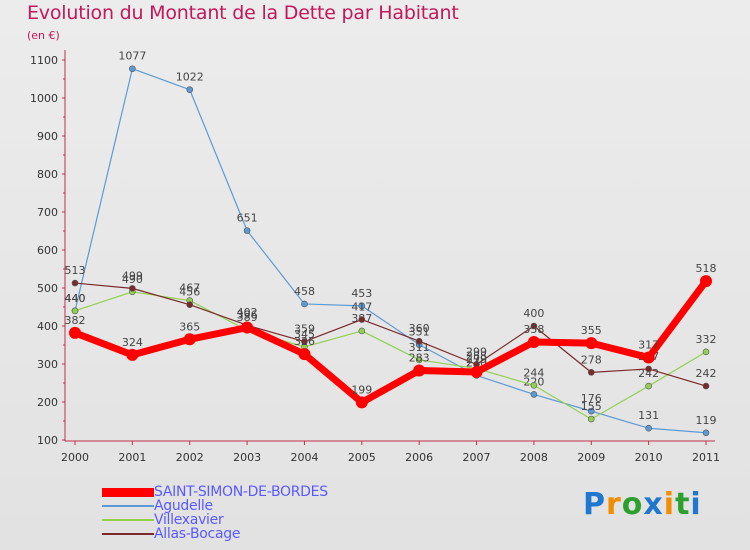 This screenshot has height=550, width=750. I want to click on x-tick-label: 2001, so click(132, 457).